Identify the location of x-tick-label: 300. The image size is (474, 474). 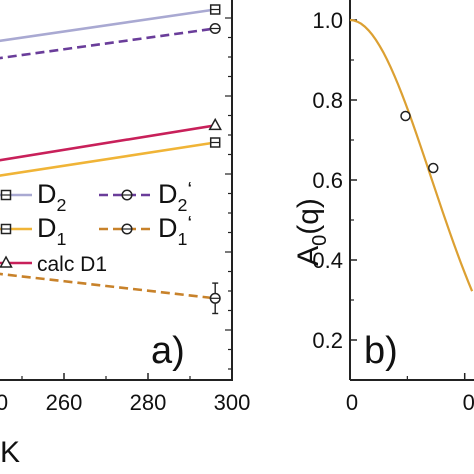
(232, 402).